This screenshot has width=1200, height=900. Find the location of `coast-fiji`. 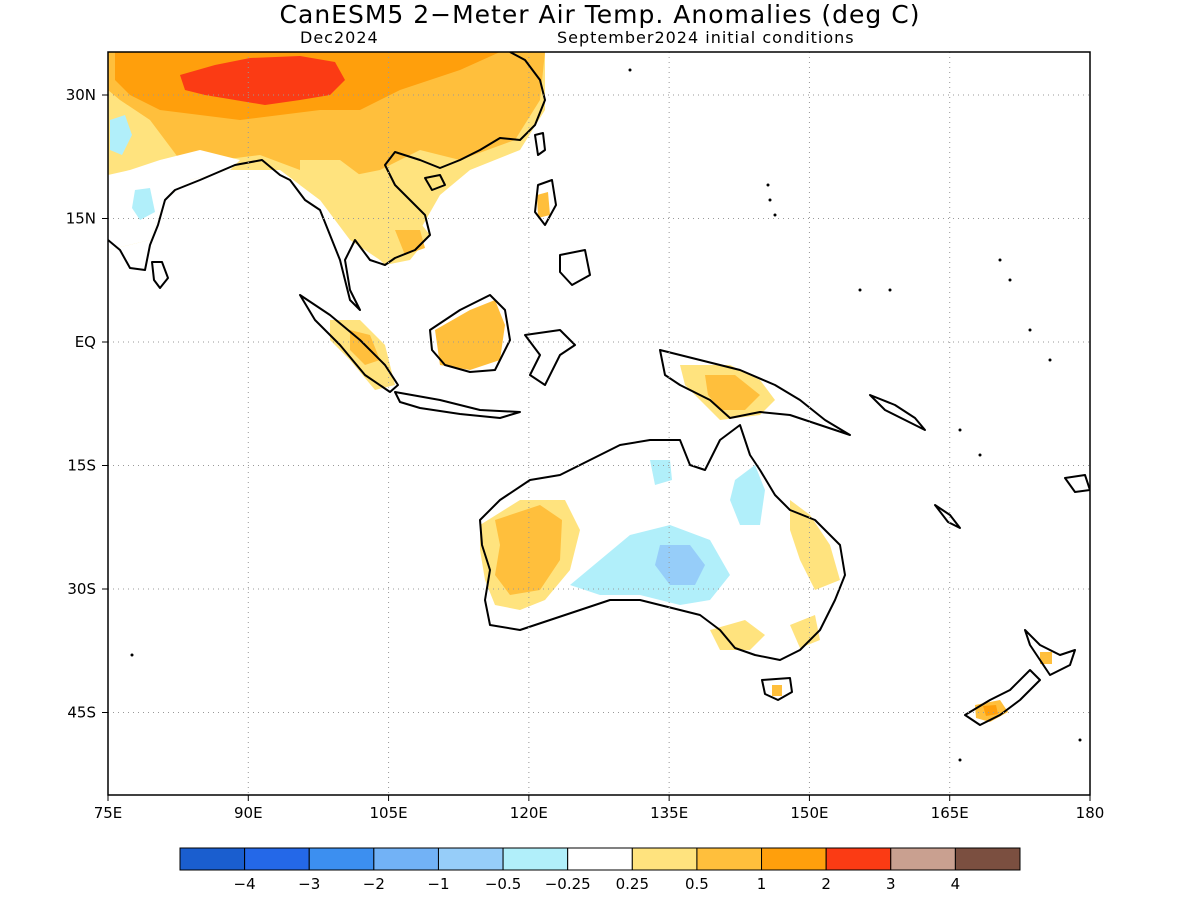

coast-fiji is located at coordinates (1077, 483).